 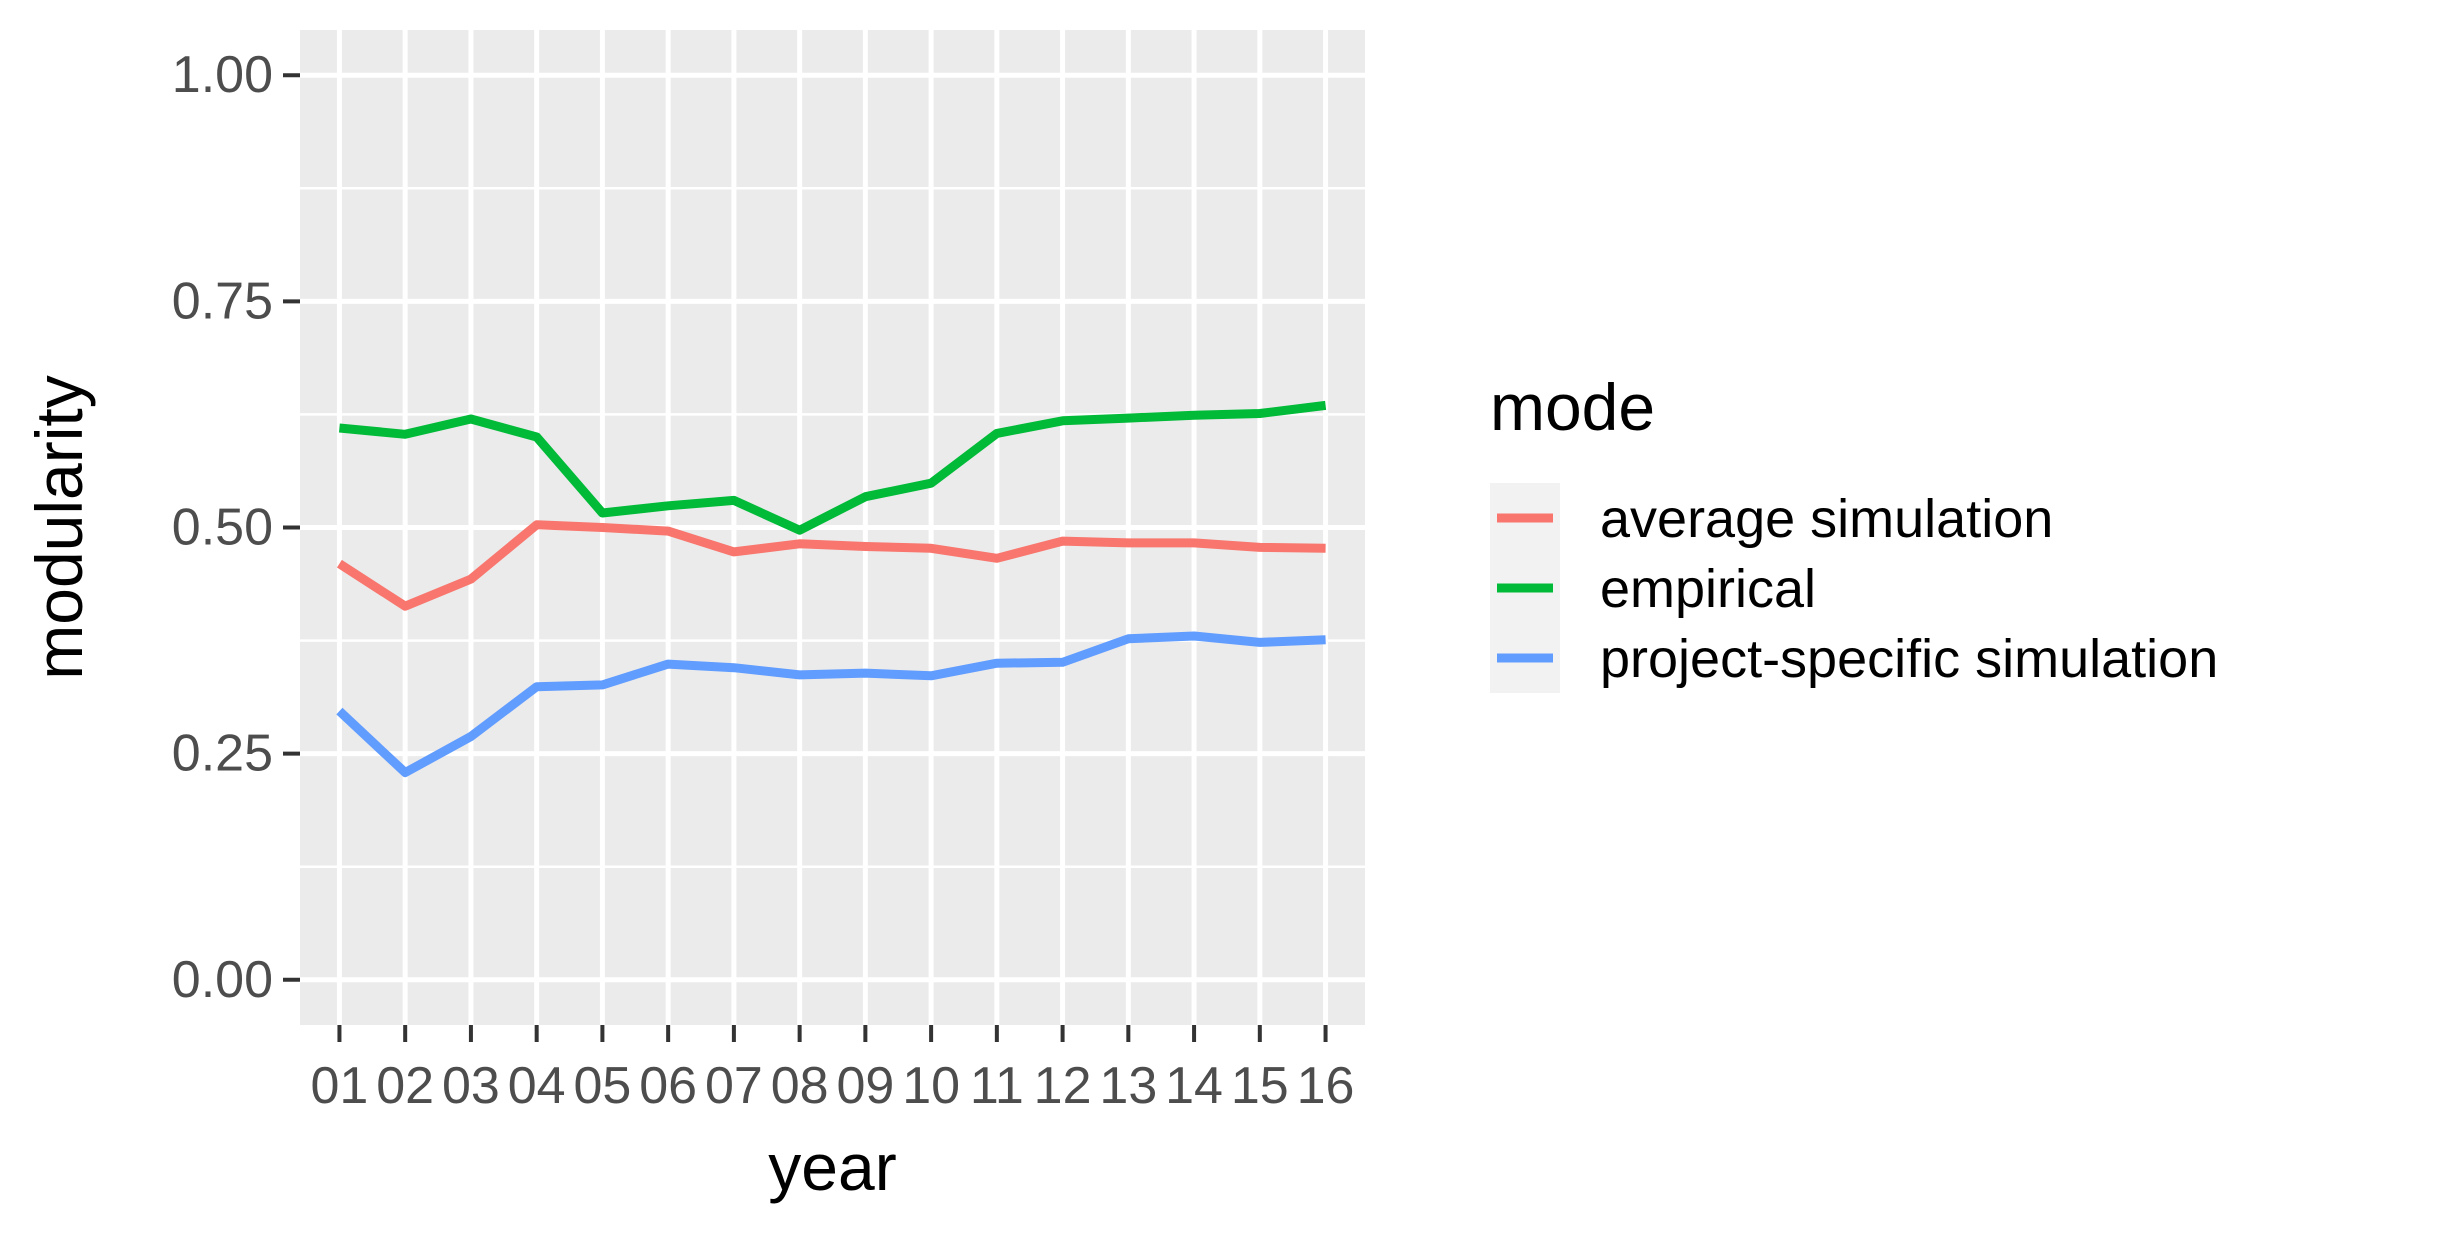 What do you see at coordinates (1063, 1086) in the screenshot?
I see `x-tick-label: 12` at bounding box center [1063, 1086].